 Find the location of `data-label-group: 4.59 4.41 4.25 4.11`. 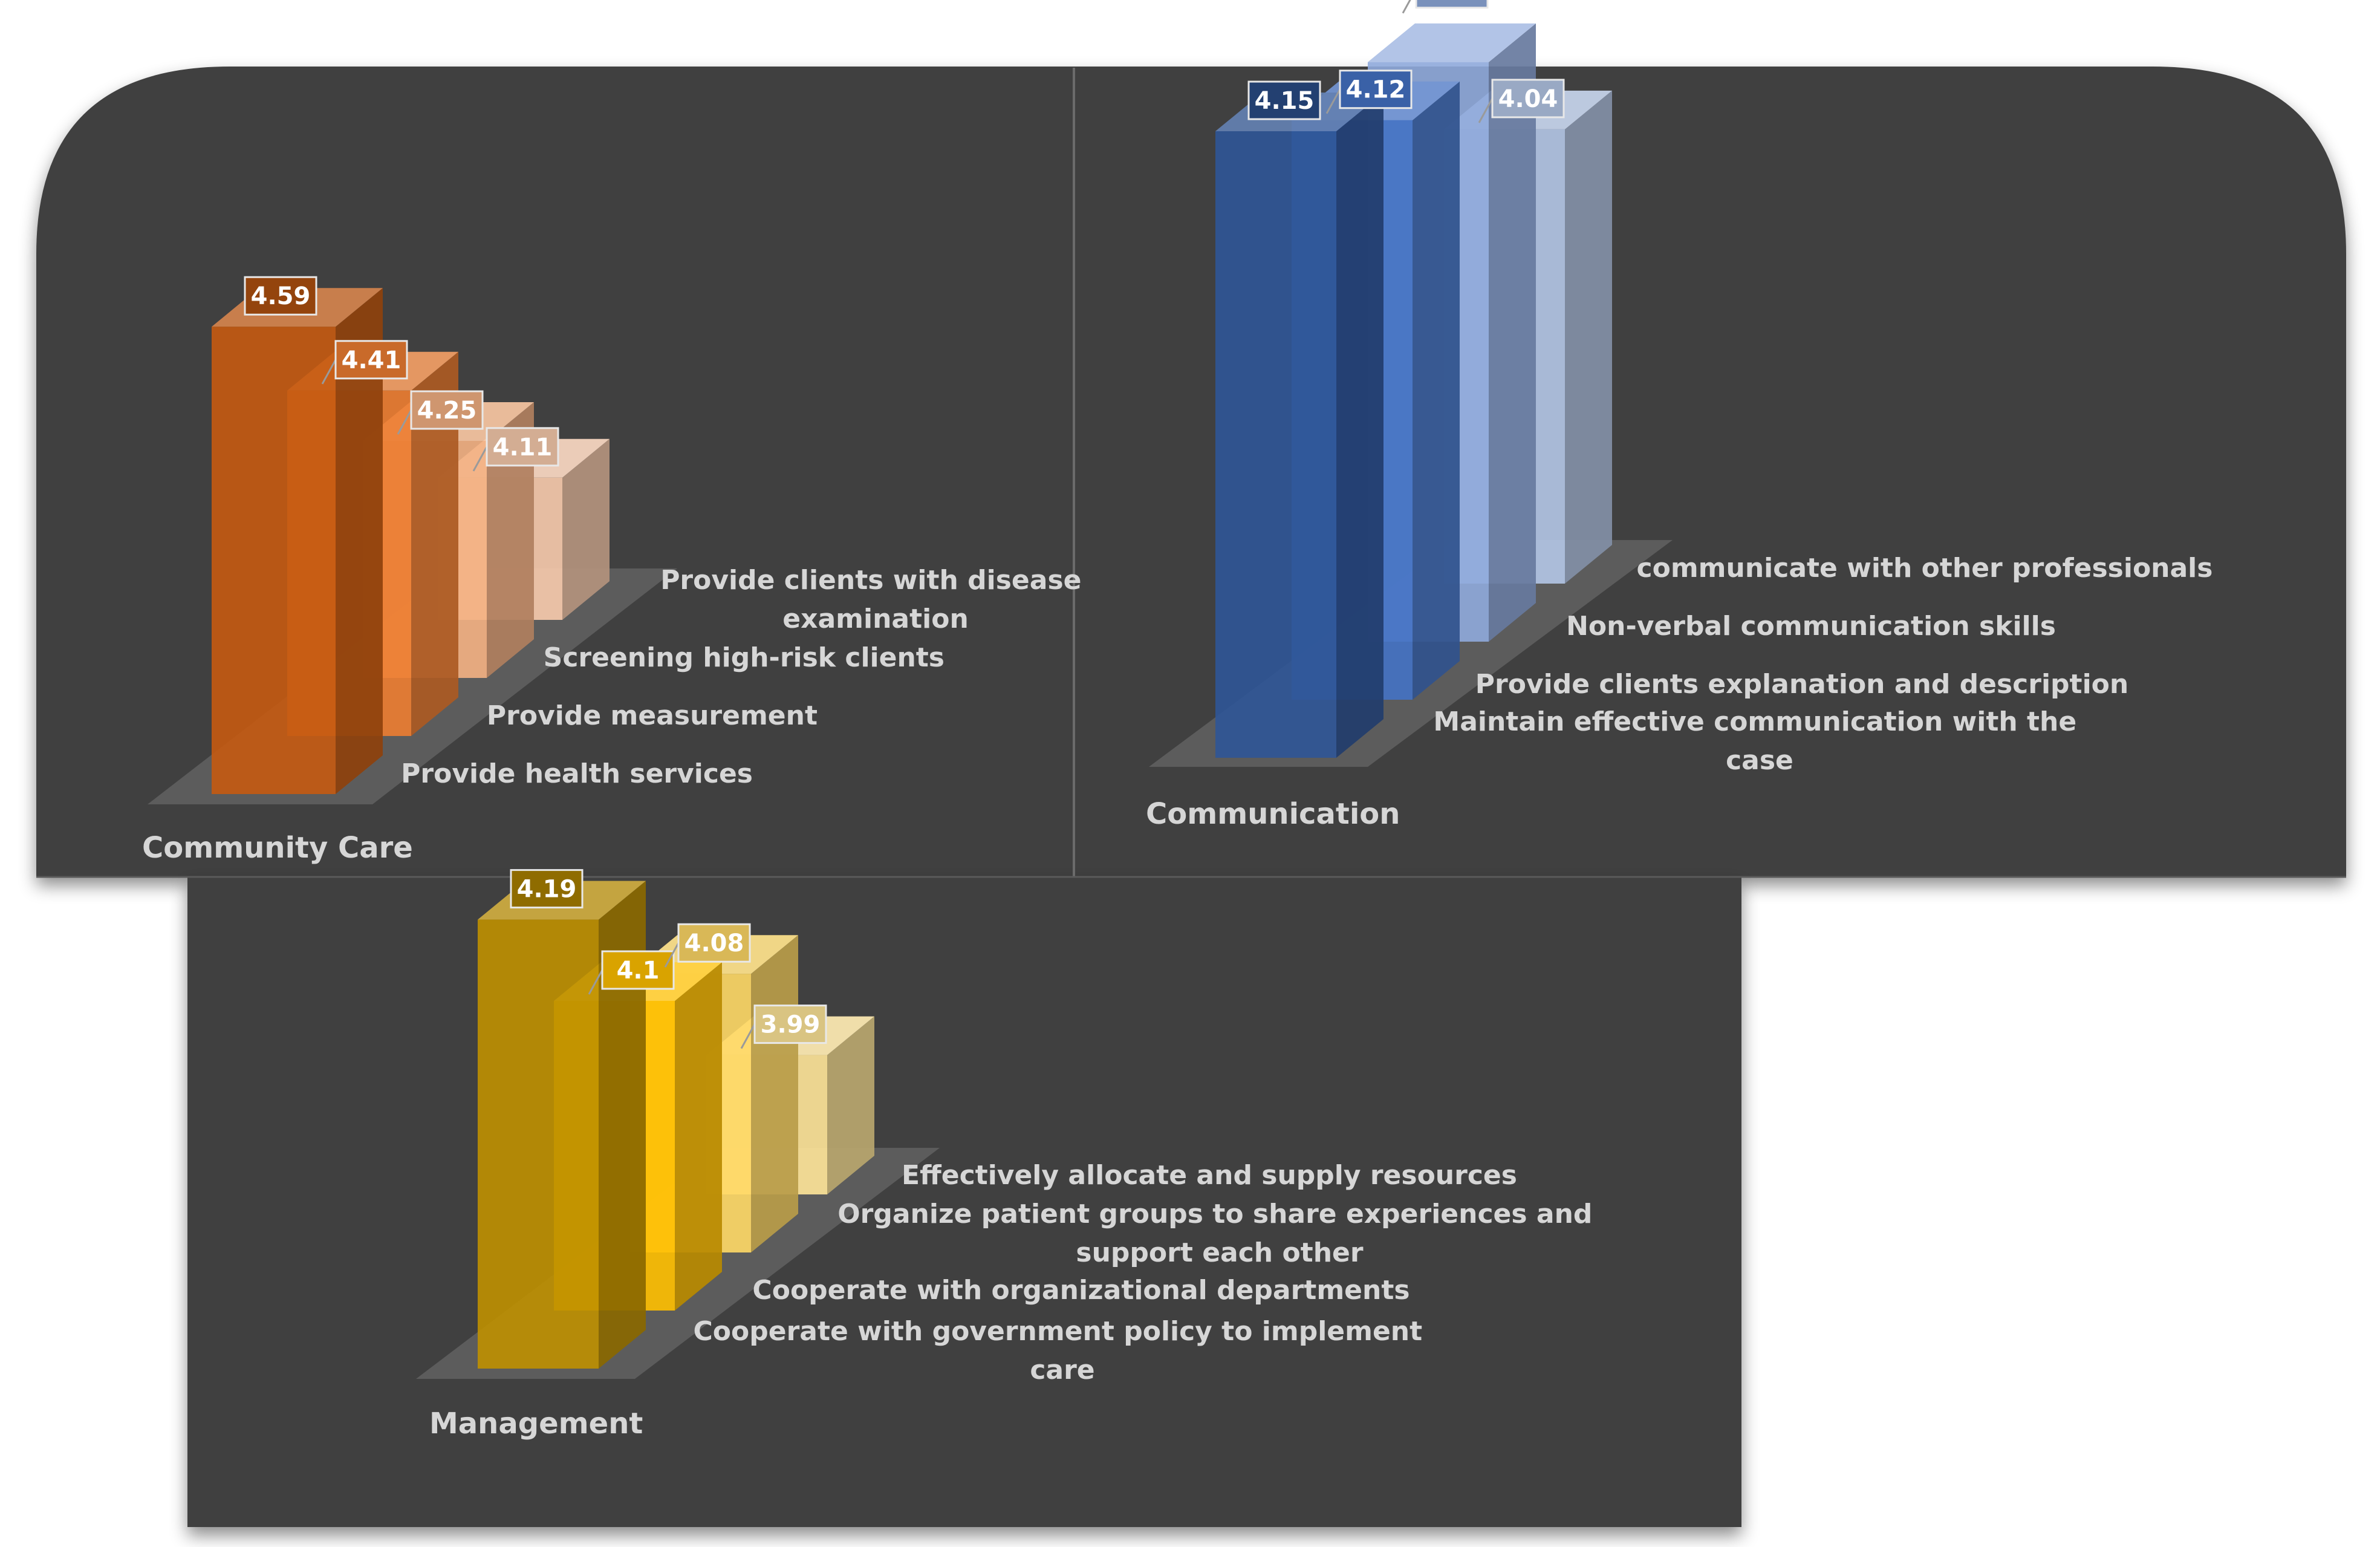

data-label-group: 4.59 4.41 4.25 4.11 is located at coordinates (401, 374).